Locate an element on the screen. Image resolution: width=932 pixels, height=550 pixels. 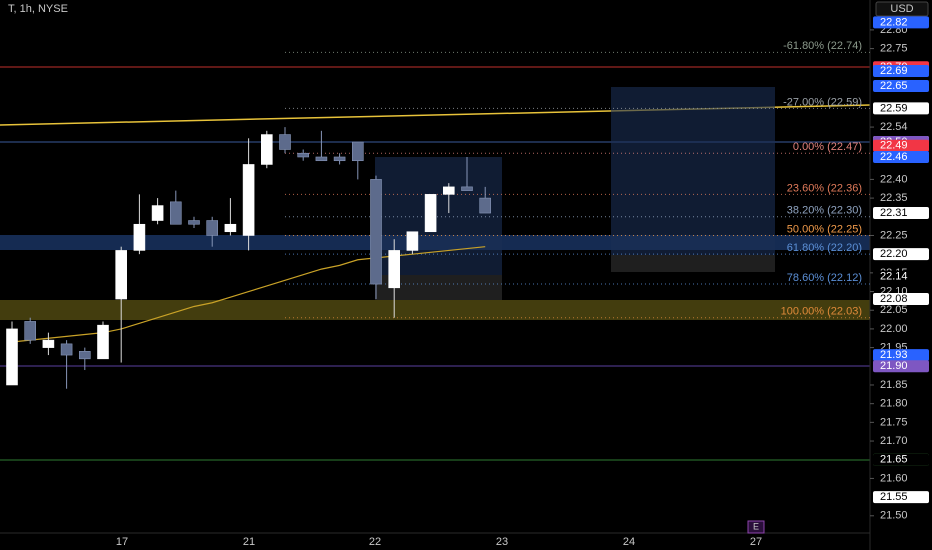
y-tick-label: 22.80 is located at coordinates (894, 30).